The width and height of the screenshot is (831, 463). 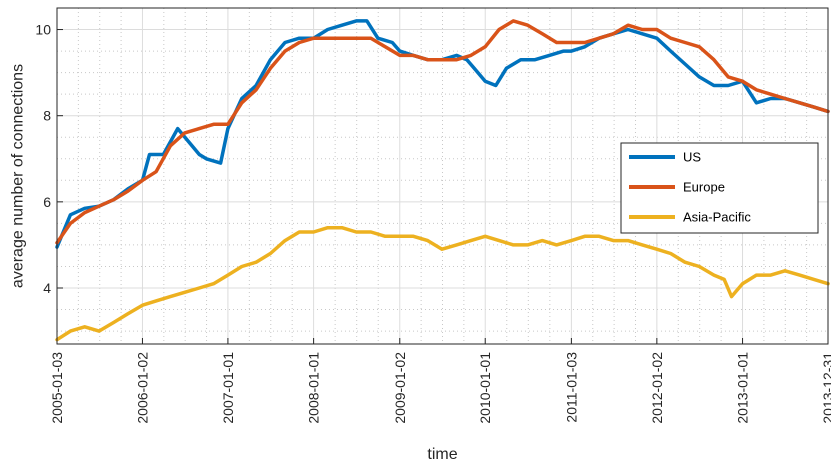 What do you see at coordinates (571, 387) in the screenshot?
I see `x-tick-label: 2011-01-03` at bounding box center [571, 387].